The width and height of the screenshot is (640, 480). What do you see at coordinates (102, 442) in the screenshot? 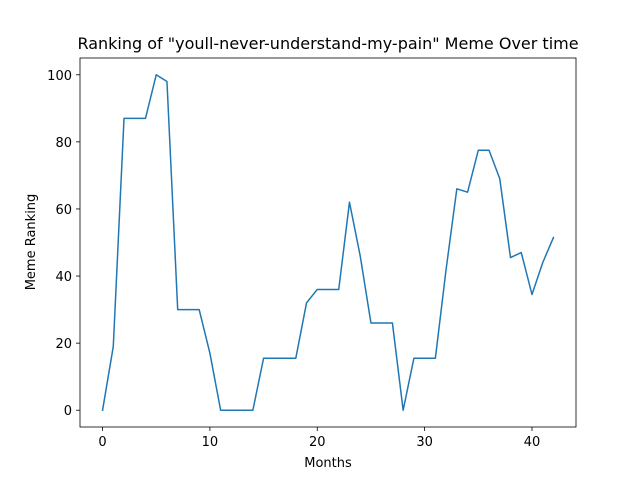
I see `x-tick-label: 0` at bounding box center [102, 442].